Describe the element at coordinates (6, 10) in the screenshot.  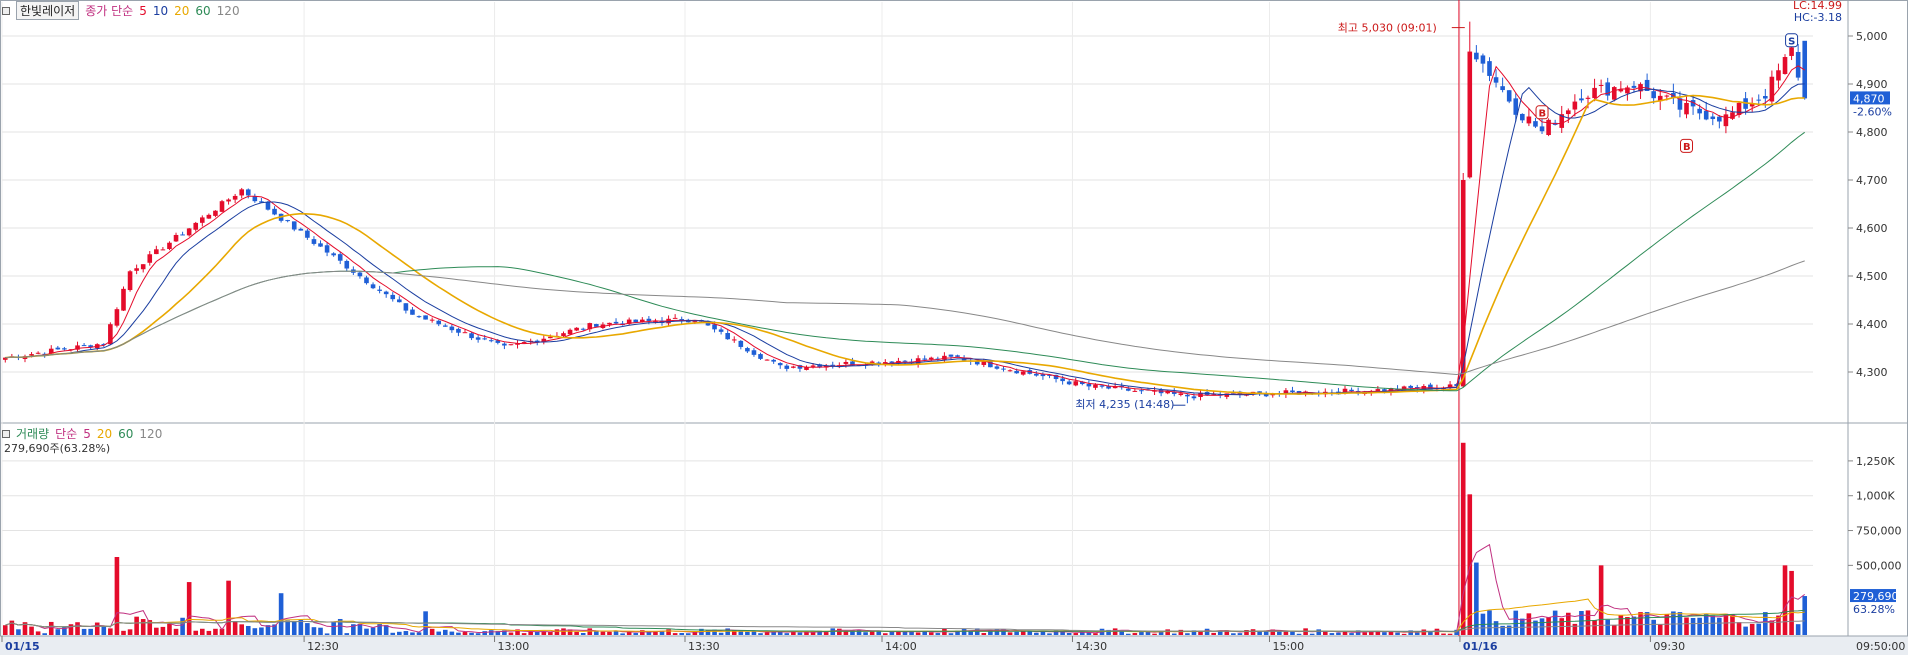
I see `panel-toggle-icon` at that location.